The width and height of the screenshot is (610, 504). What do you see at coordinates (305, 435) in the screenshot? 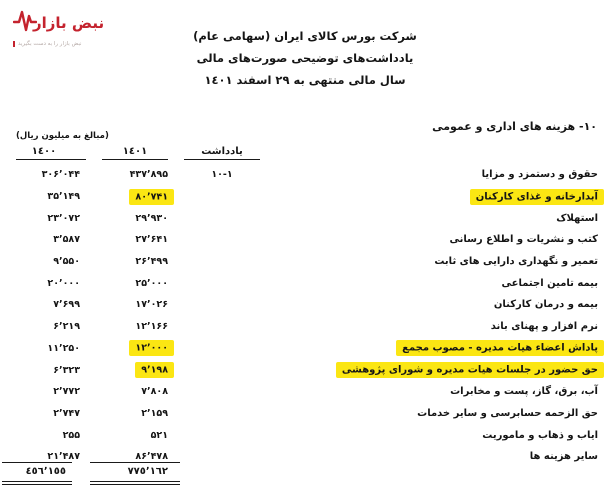
I see `table-row: ایاب و ذهاب و ماموریت ۵۲۱ ۲۵۵` at bounding box center [305, 435].